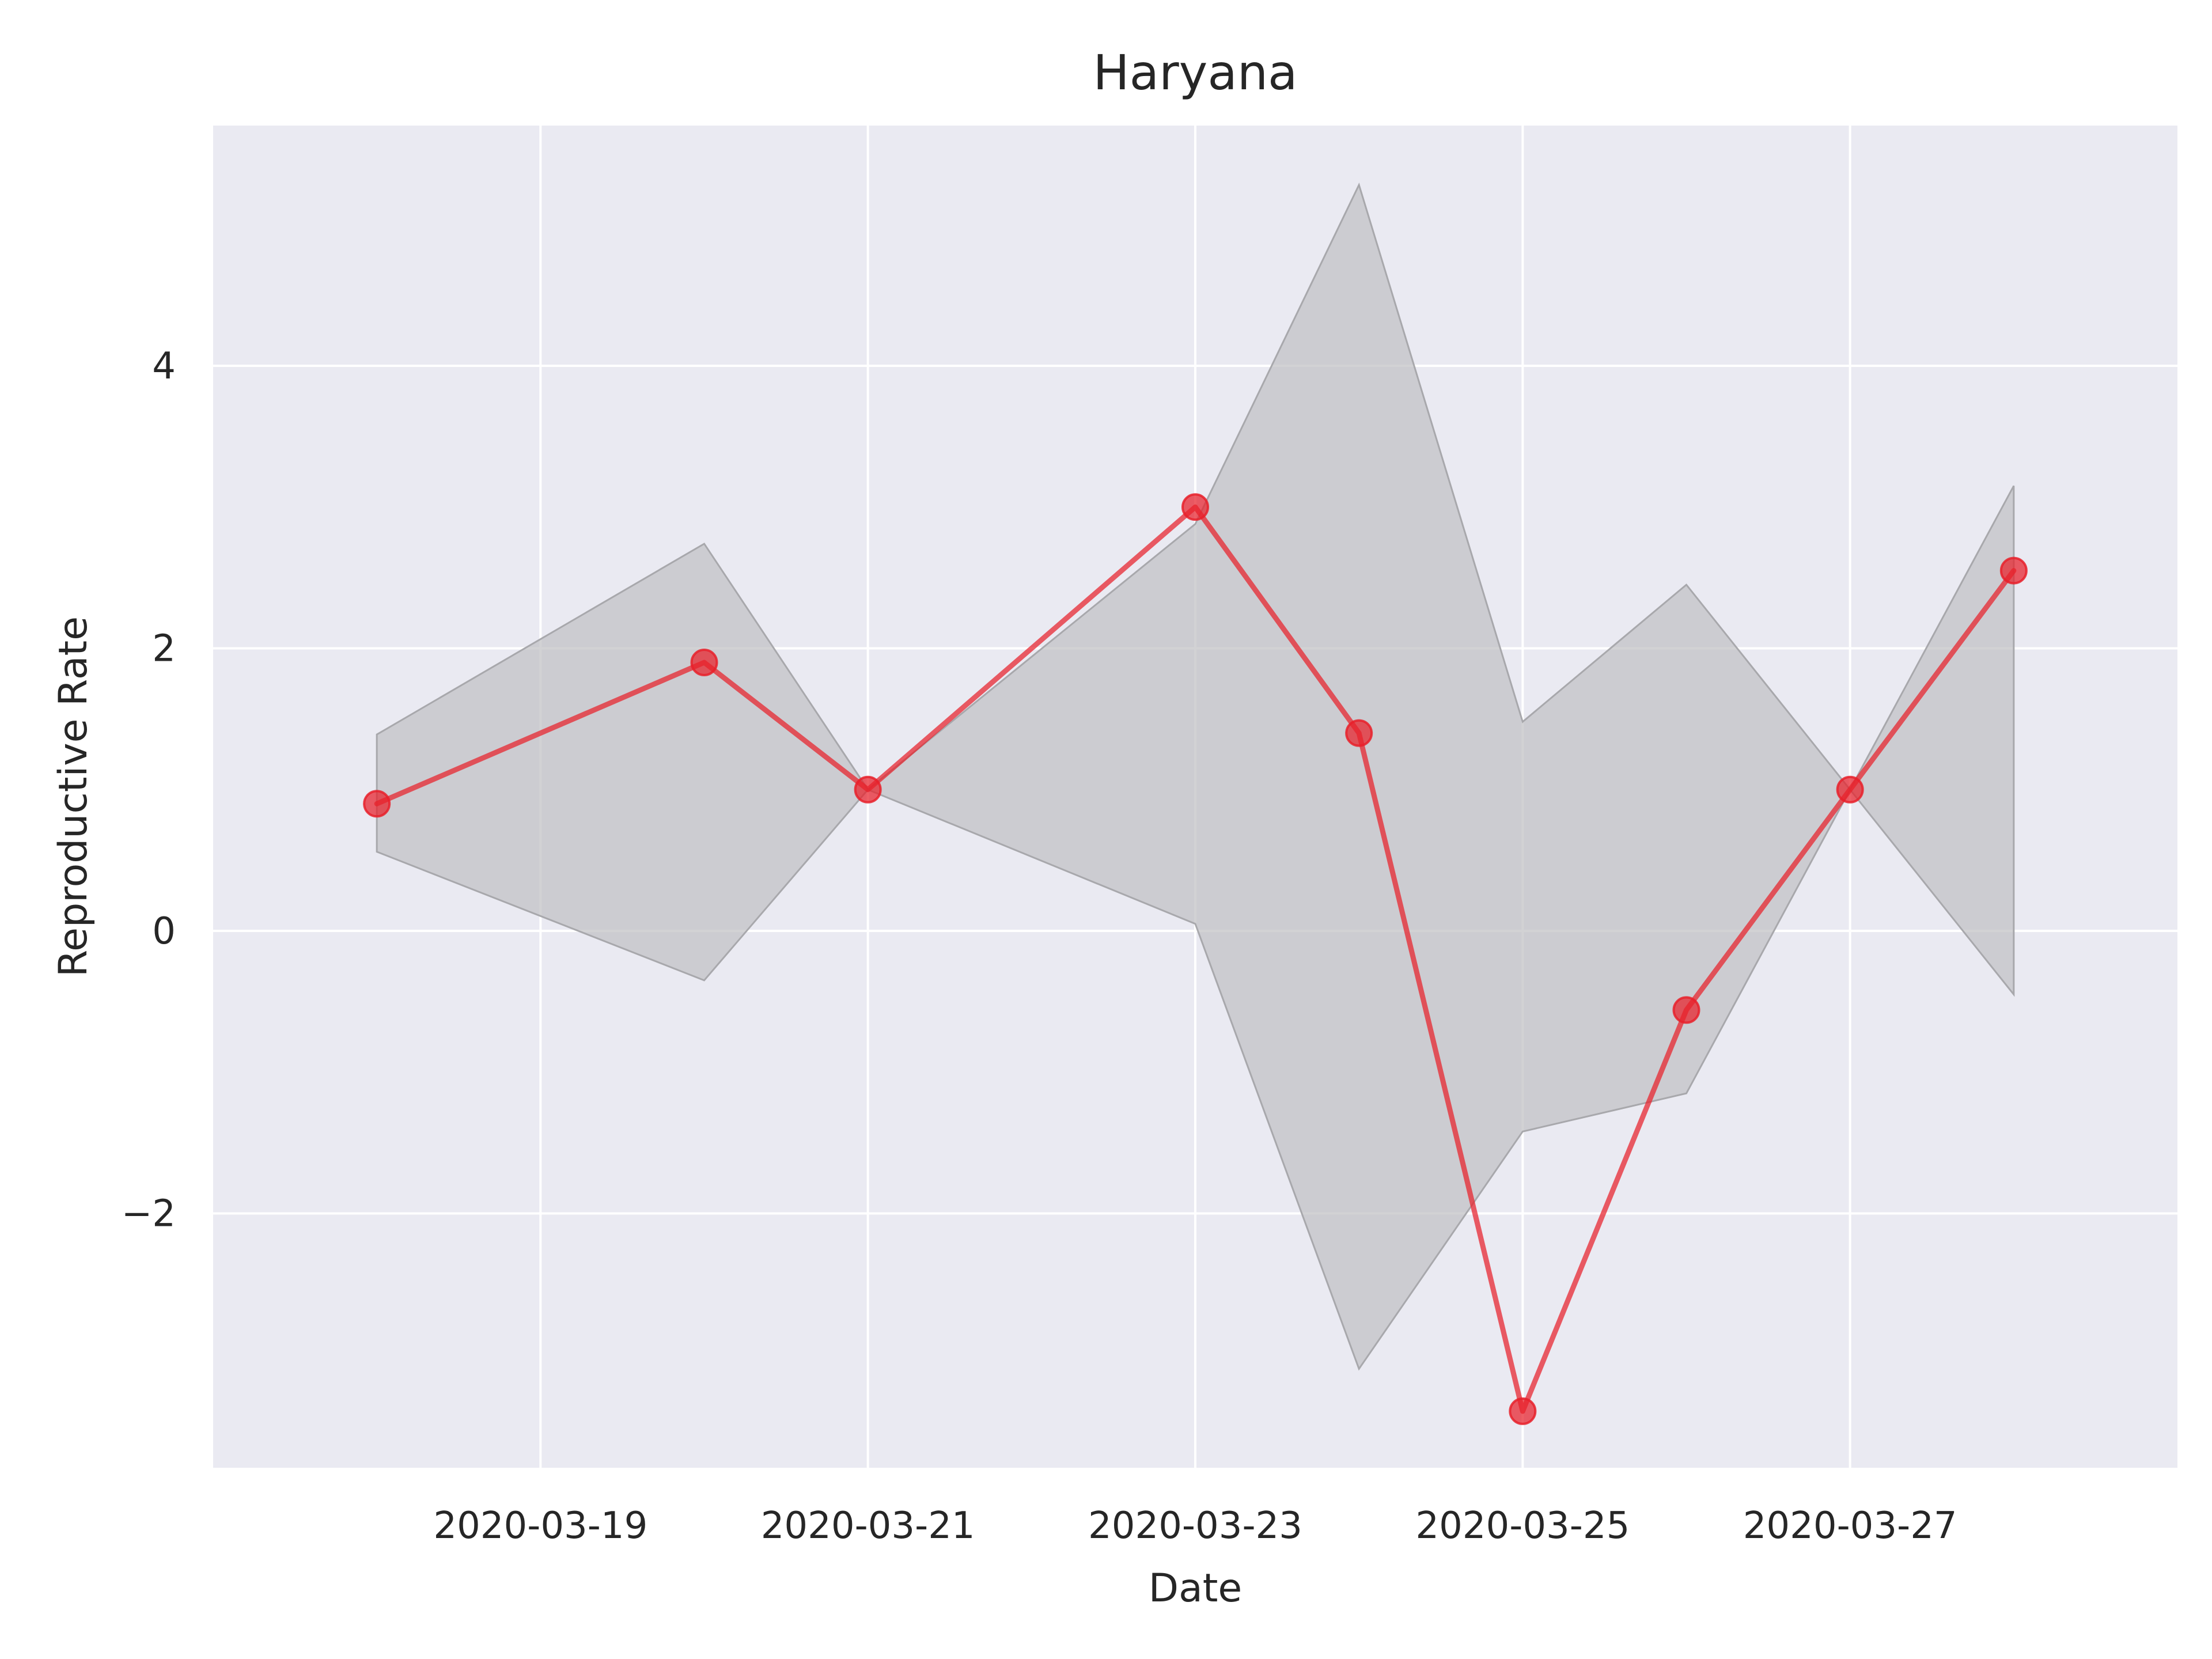  I want to click on x-axis-label: Date, so click(1196, 1588).